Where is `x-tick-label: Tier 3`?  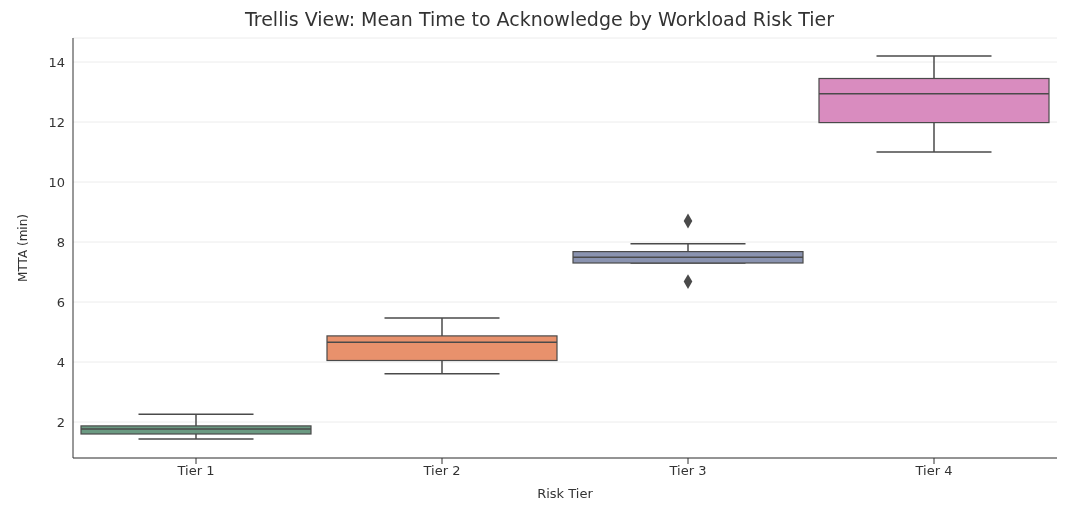 x-tick-label: Tier 3 is located at coordinates (687, 471).